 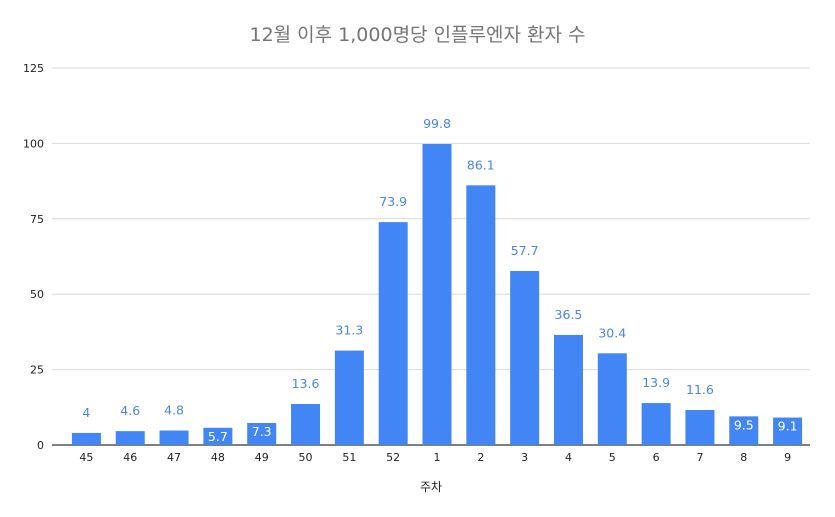 I want to click on x-tick-label: 7, so click(x=699, y=457).